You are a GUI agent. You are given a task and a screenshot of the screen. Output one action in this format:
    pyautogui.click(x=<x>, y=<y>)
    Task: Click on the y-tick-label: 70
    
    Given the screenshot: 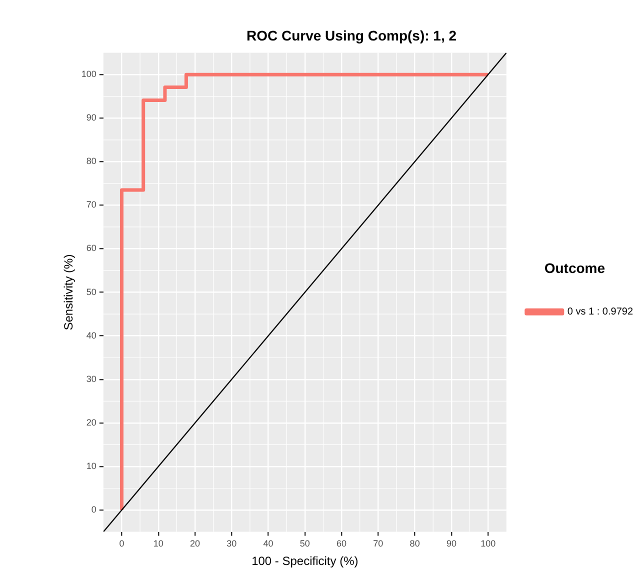 What is the action you would take?
    pyautogui.click(x=91, y=205)
    